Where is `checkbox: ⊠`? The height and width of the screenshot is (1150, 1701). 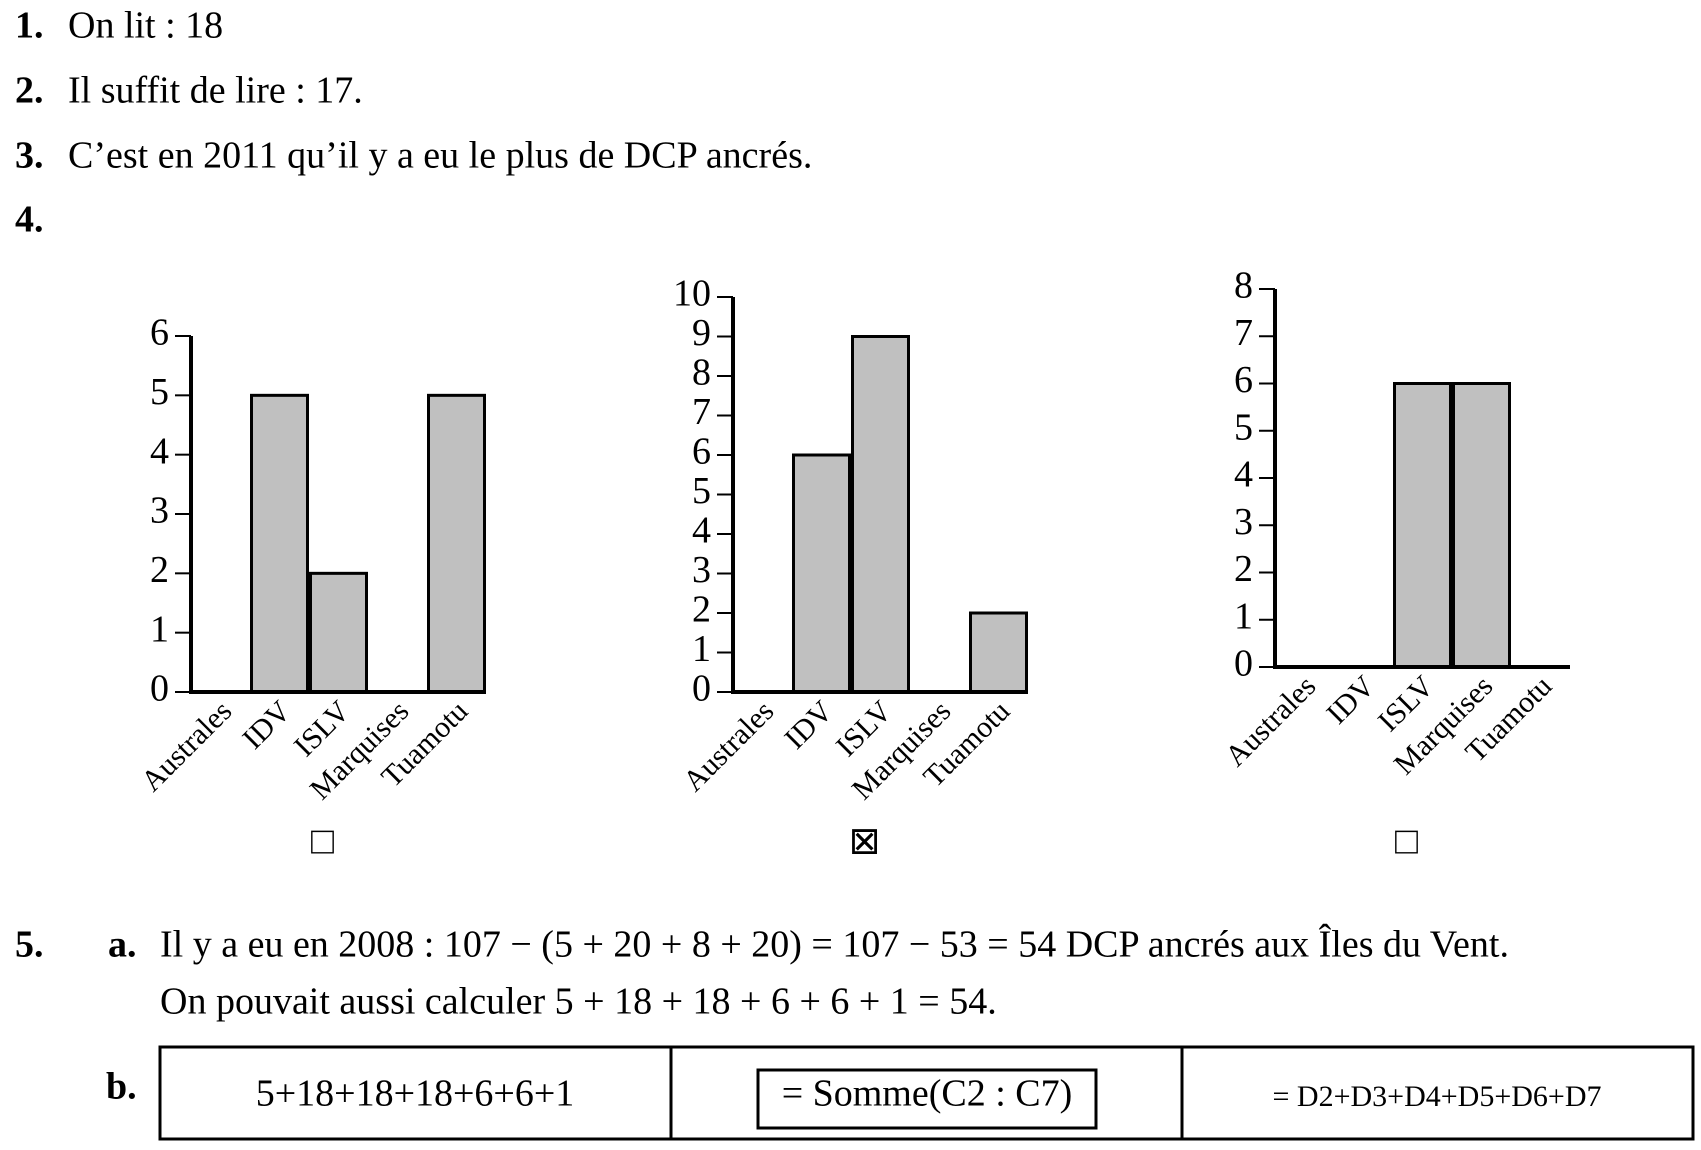 checkbox: ⊠ is located at coordinates (865, 842).